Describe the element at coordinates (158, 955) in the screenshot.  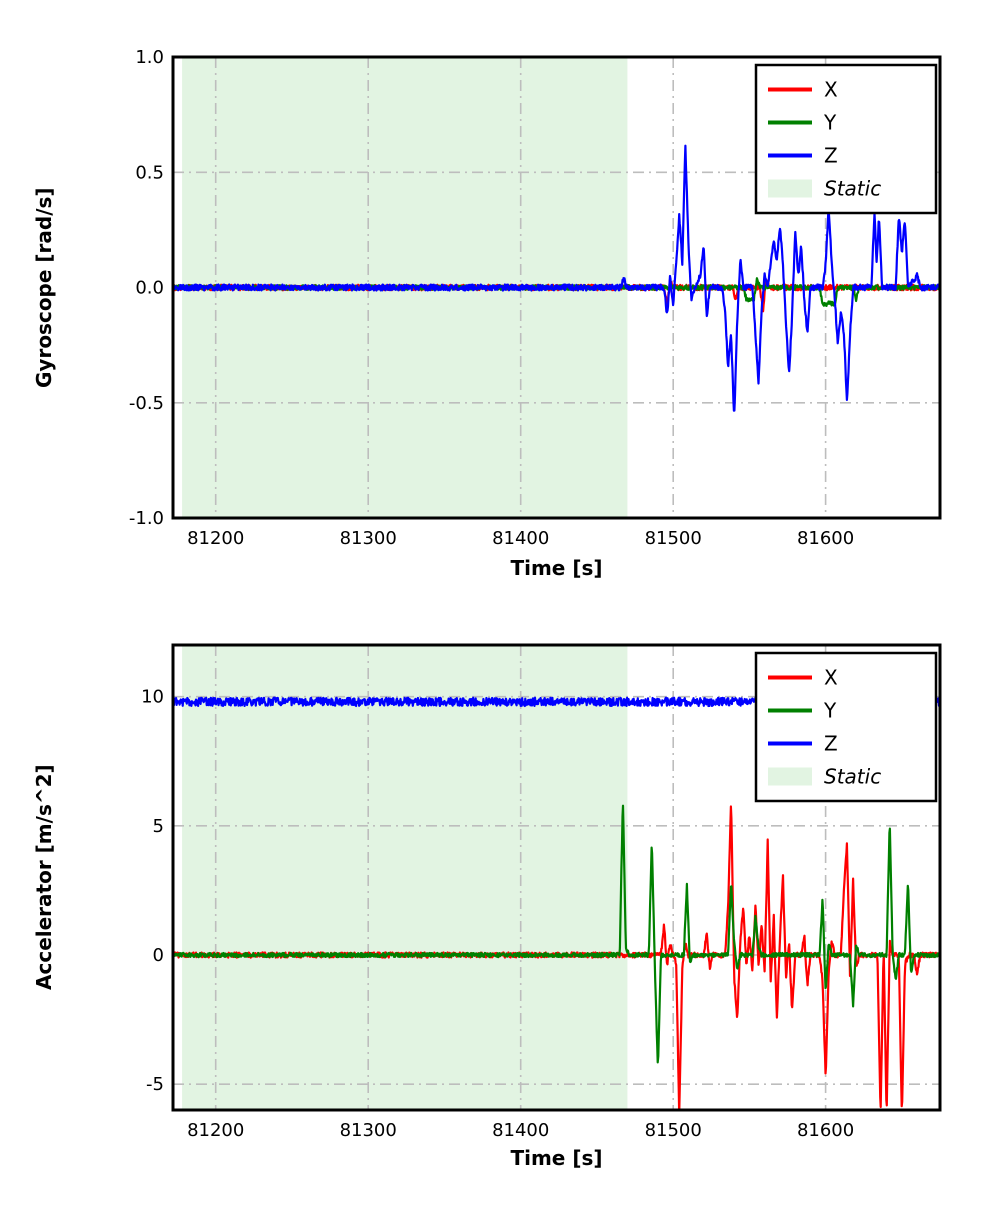
I see `y-tick-label: 0` at that location.